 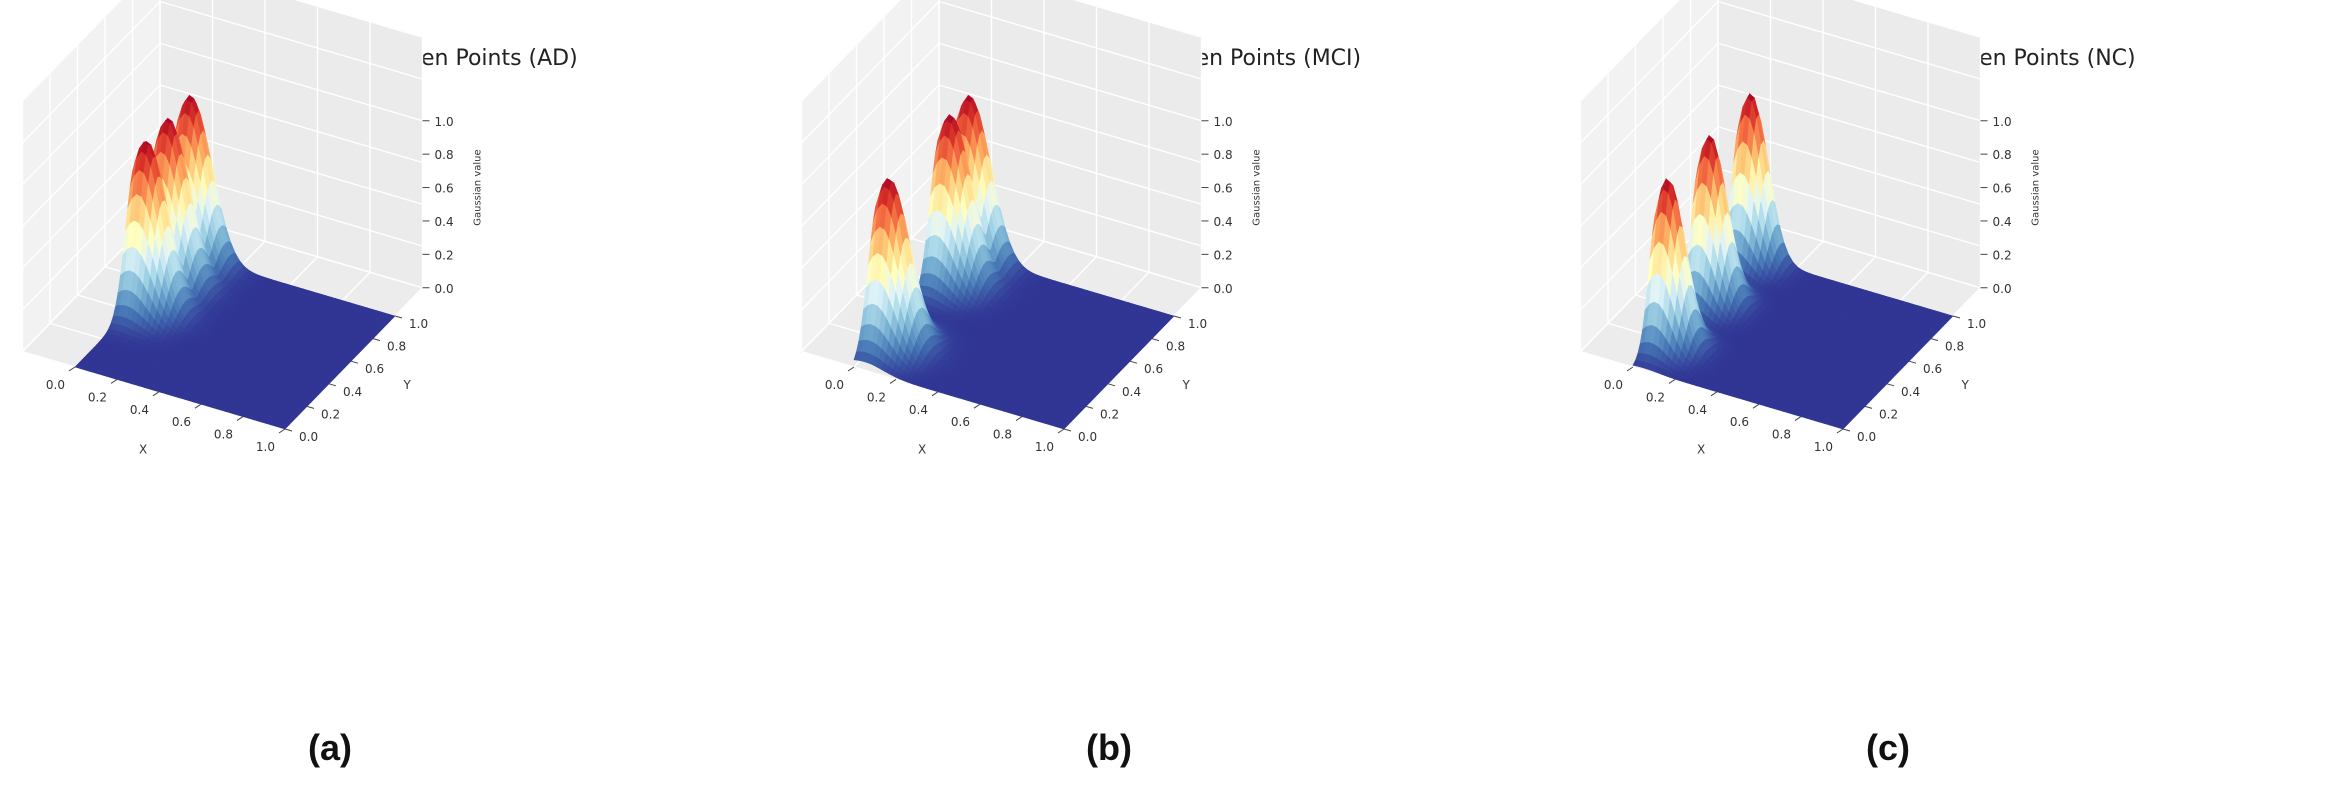 I want to click on z-tick-label: 0.8, so click(x=444, y=155).